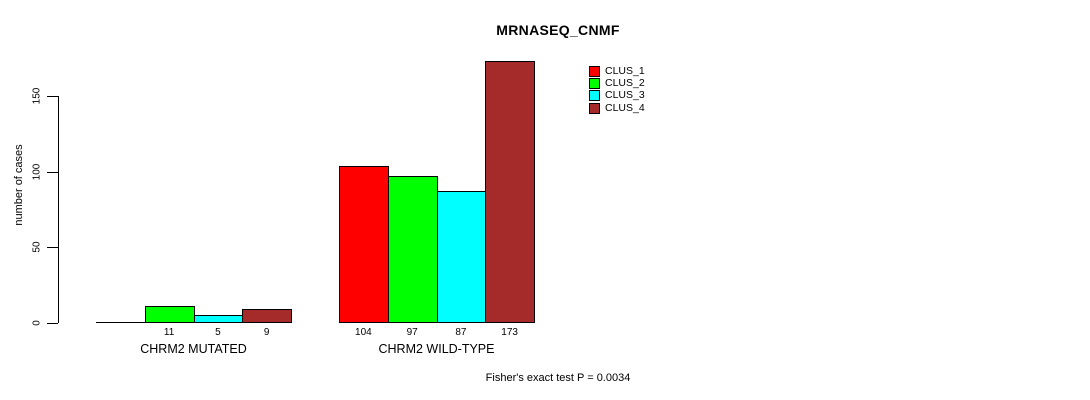  I want to click on legend-label: CLUS_3, so click(625, 95).